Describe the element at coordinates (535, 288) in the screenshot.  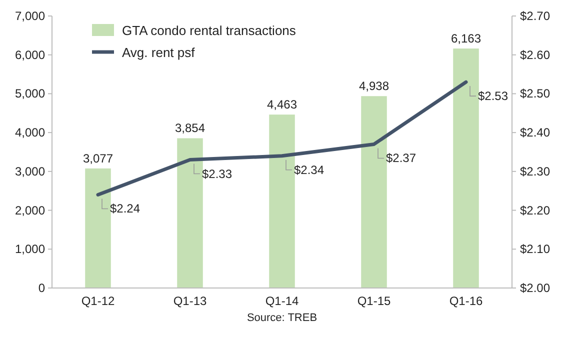
I see `y2-tick-label: $2.00` at that location.